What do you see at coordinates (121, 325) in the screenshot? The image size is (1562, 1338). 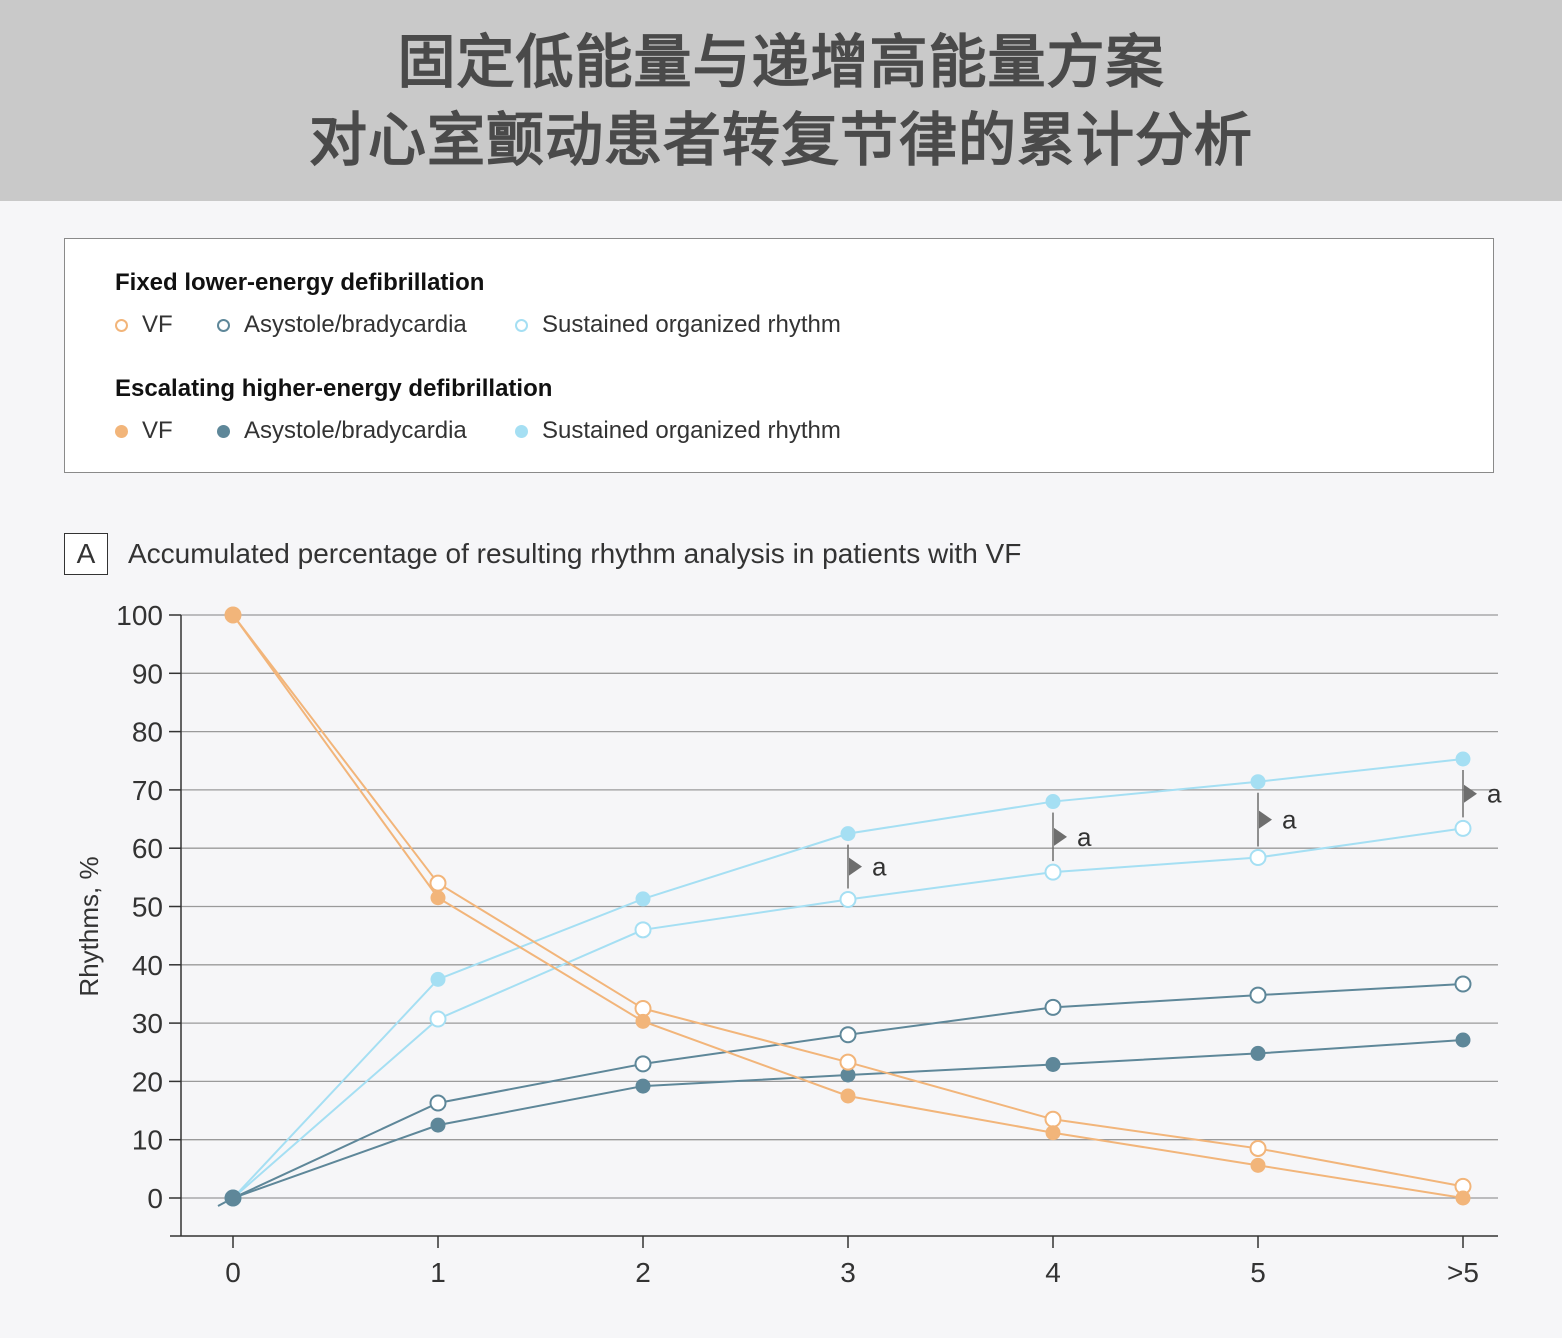 I see `open-circle-vf-icon` at bounding box center [121, 325].